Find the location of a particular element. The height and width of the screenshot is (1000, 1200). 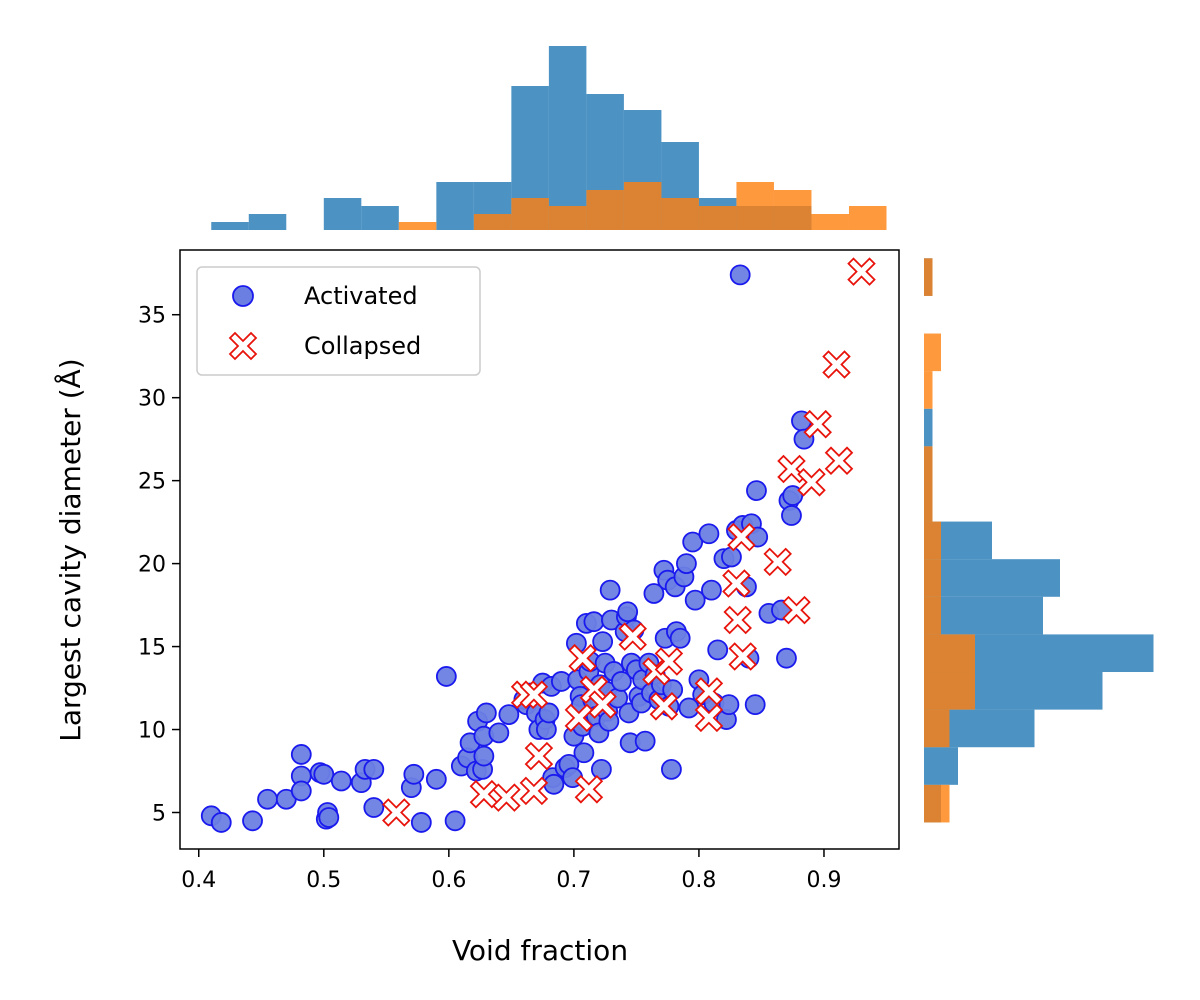

x-tick-label: 0.4 is located at coordinates (198, 880).